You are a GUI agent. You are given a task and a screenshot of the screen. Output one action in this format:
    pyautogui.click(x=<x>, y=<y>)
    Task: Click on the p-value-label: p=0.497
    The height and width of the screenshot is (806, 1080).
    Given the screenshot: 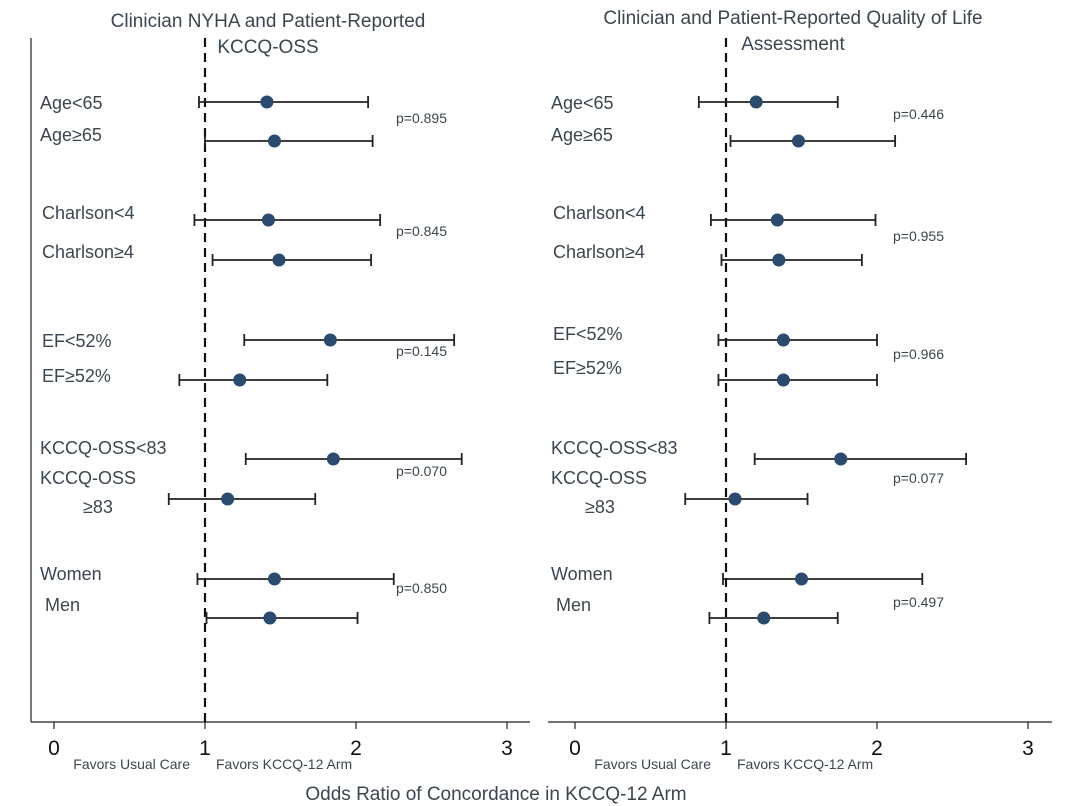 What is the action you would take?
    pyautogui.click(x=918, y=602)
    